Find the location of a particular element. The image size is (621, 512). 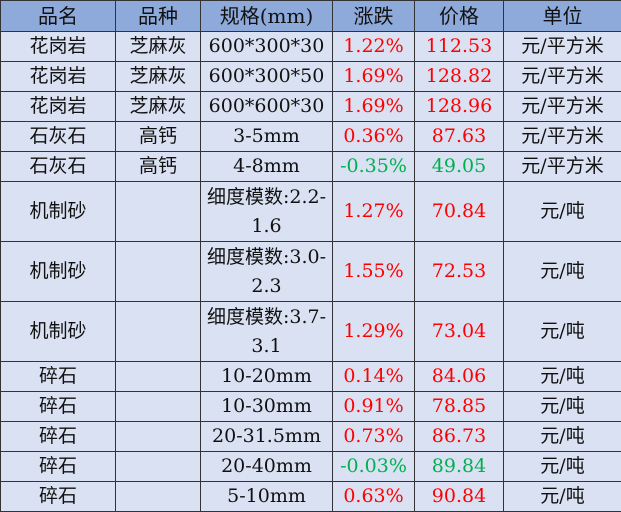

cell-change: 0.36% is located at coordinates (373, 136).